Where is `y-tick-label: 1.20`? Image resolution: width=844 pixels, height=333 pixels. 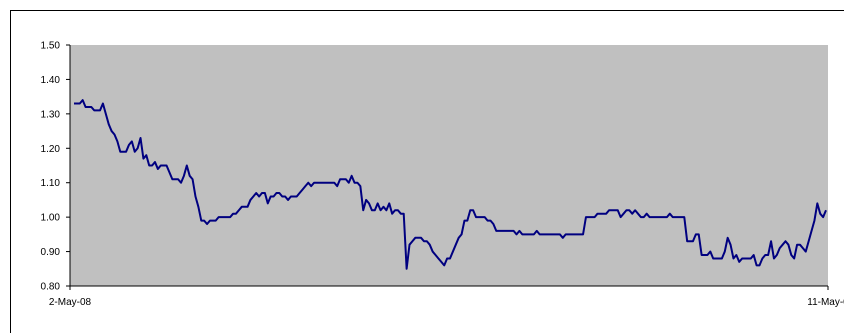 y-tick-label: 1.20 is located at coordinates (51, 149).